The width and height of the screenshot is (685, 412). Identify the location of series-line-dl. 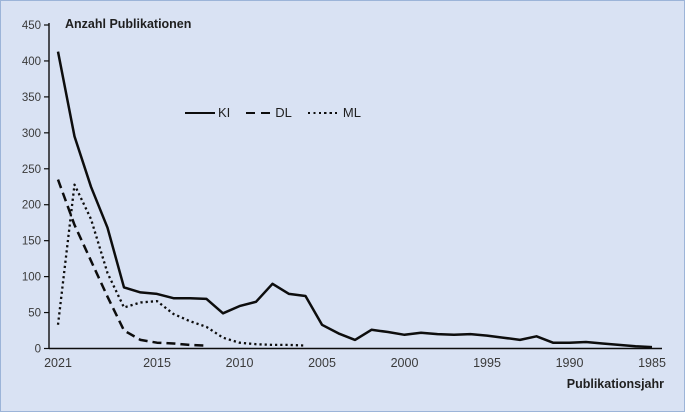
(131, 263).